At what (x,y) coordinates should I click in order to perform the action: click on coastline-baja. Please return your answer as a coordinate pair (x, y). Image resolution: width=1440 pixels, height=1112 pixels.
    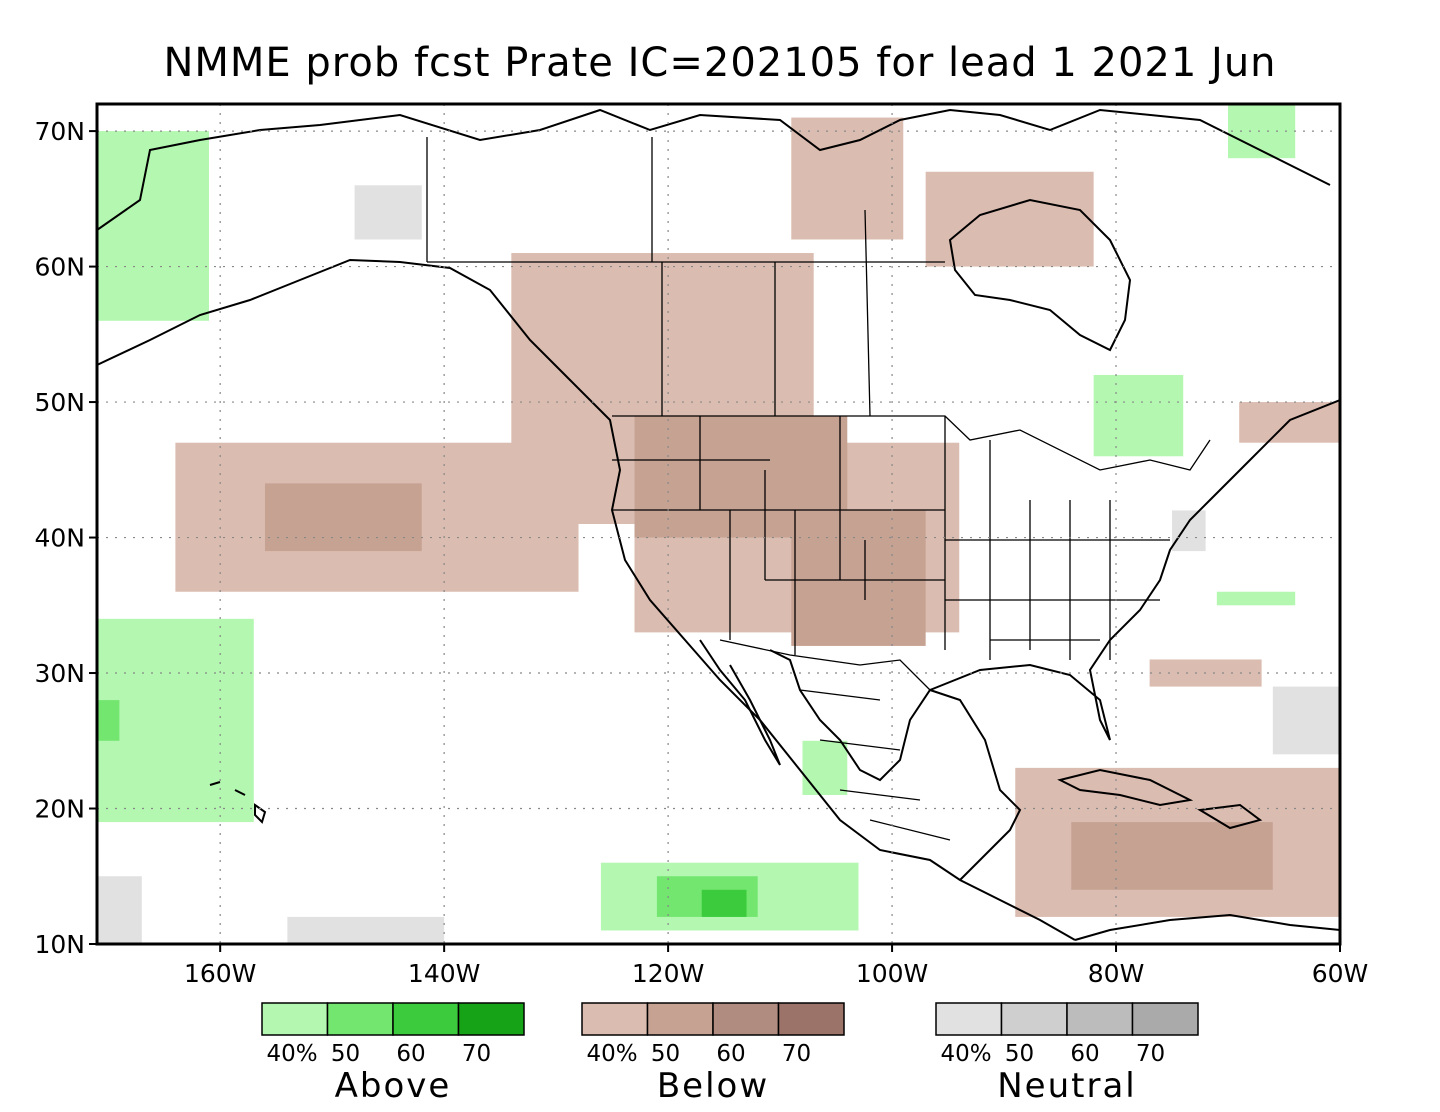
    Looking at the image, I should click on (740, 702).